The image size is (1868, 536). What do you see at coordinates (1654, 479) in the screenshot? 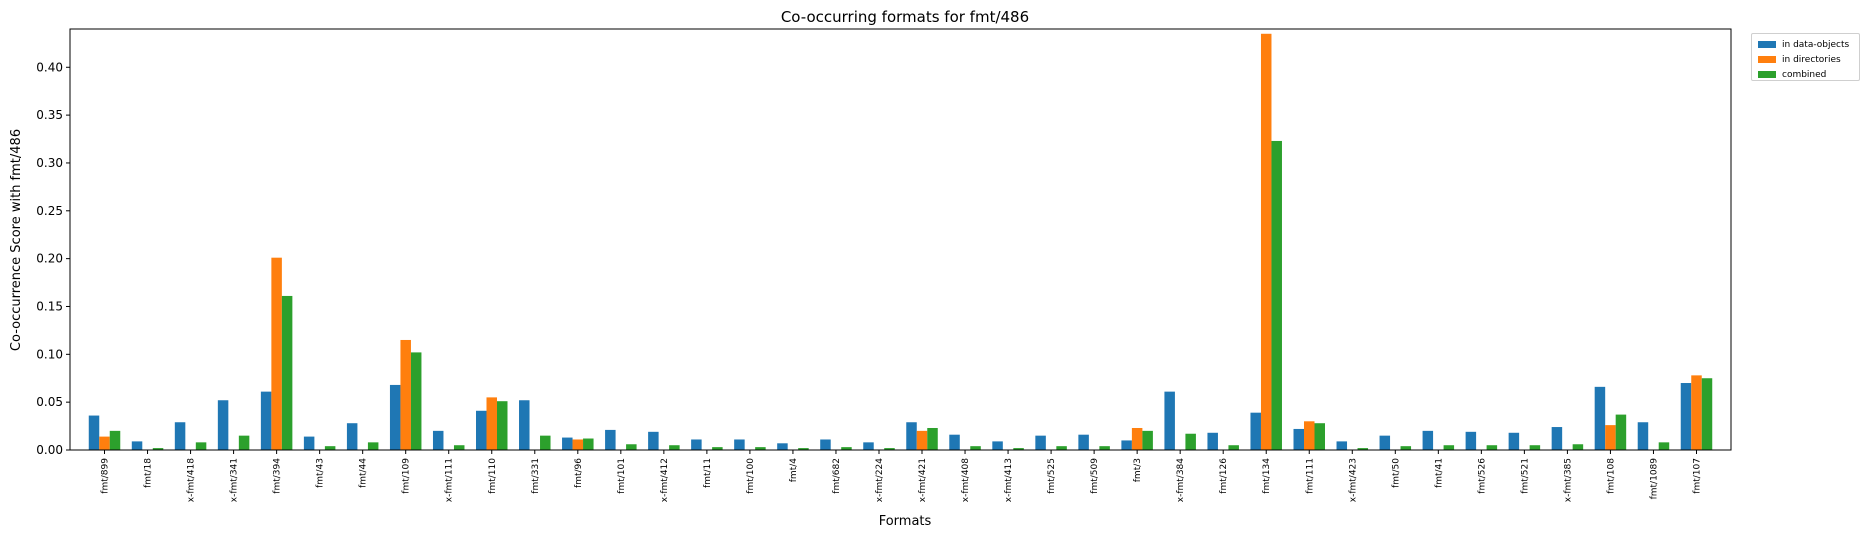
I see `x-tick-label: fmt/1089` at bounding box center [1654, 479].